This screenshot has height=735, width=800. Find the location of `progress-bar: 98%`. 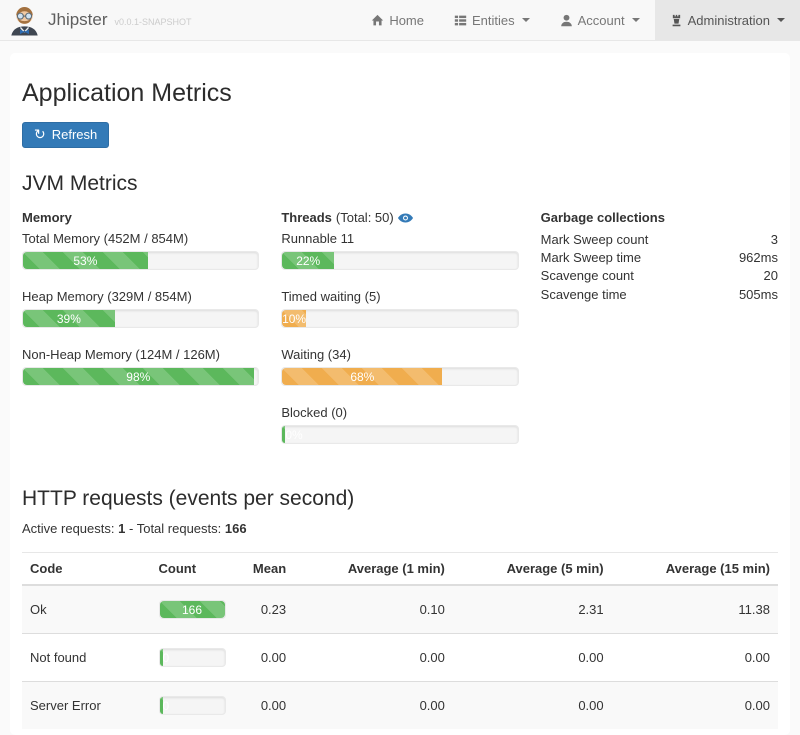

progress-bar: 98% is located at coordinates (138, 376).